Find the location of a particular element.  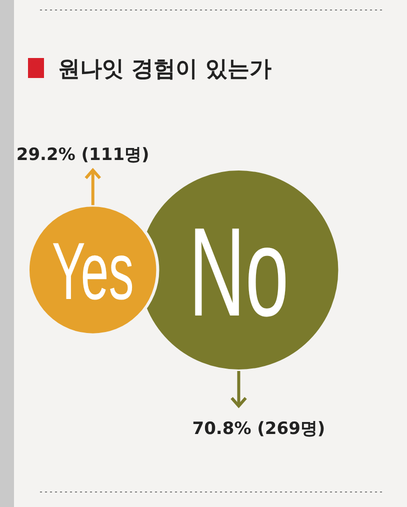

category-label: No is located at coordinates (238, 273).